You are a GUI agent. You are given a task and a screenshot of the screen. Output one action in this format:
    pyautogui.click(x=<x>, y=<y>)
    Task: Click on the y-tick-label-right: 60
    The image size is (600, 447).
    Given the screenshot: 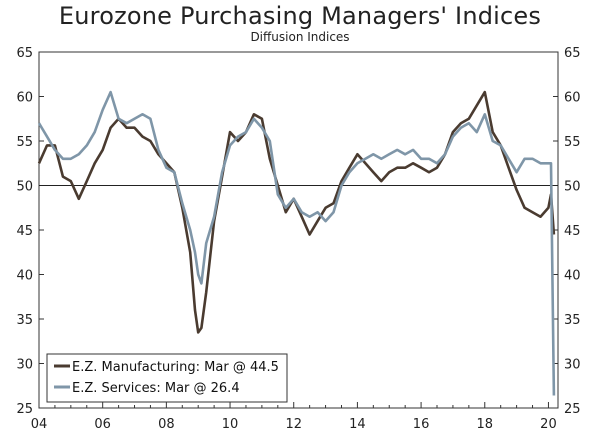 What is the action you would take?
    pyautogui.click(x=572, y=98)
    